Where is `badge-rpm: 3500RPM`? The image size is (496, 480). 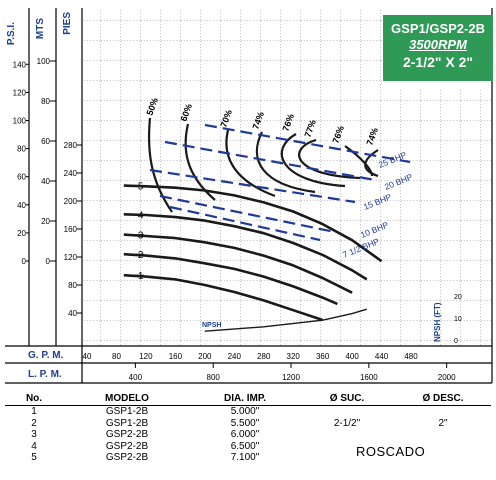 badge-rpm: 3500RPM is located at coordinates (438, 44).